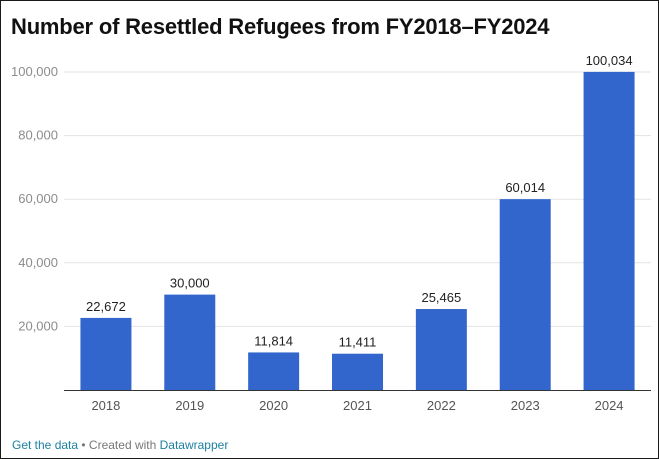  I want to click on created-with-text: Created with, so click(124, 445).